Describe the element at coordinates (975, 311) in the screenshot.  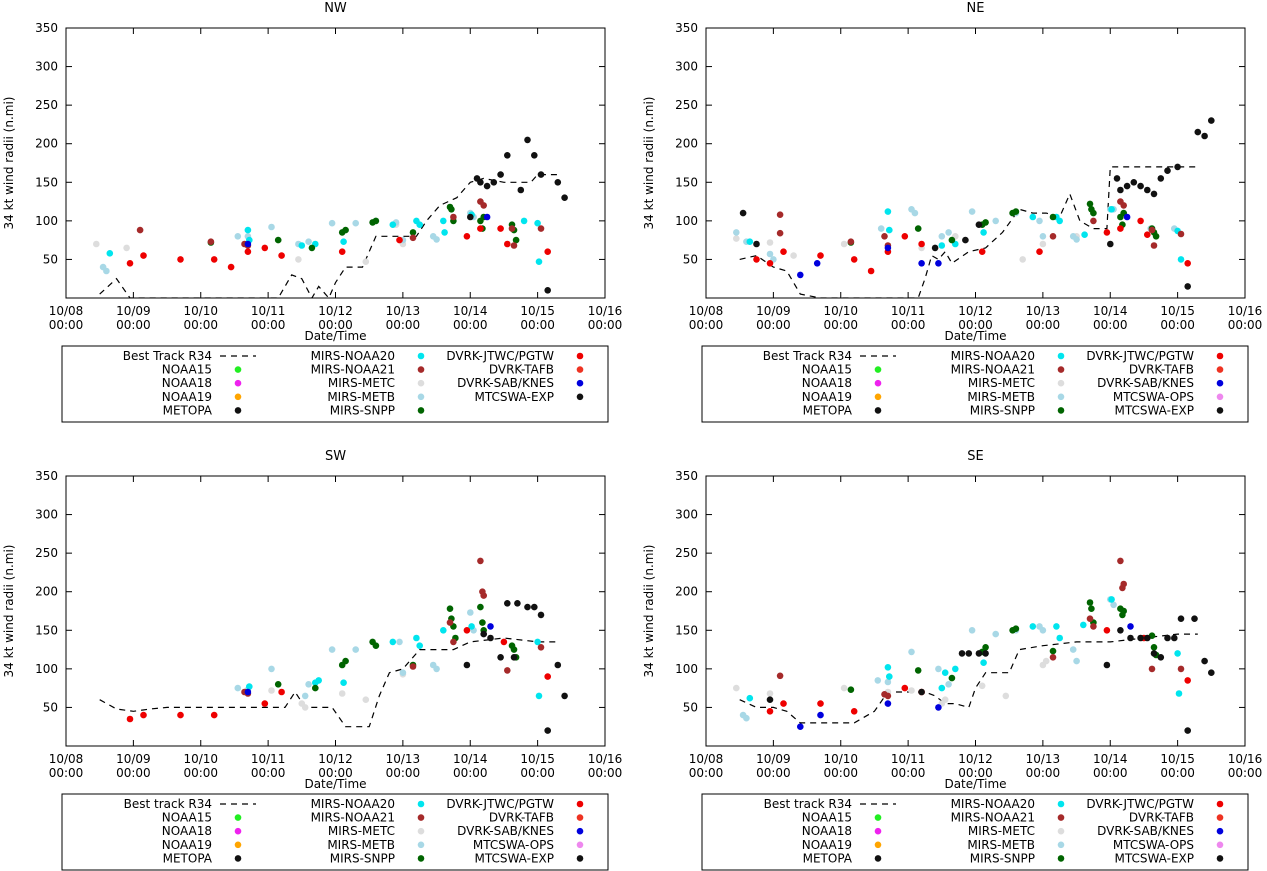
I see `x-tick-label: 10/12` at that location.